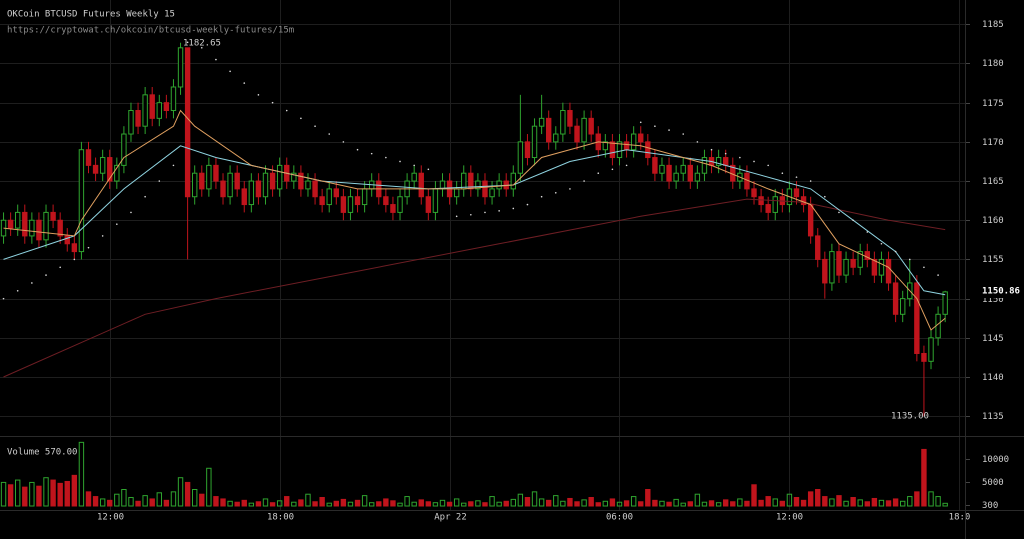 Image resolution: width=1024 pixels, height=539 pixels. What do you see at coordinates (993, 483) in the screenshot?
I see `volume-y-tick-label: 5000` at bounding box center [993, 483].